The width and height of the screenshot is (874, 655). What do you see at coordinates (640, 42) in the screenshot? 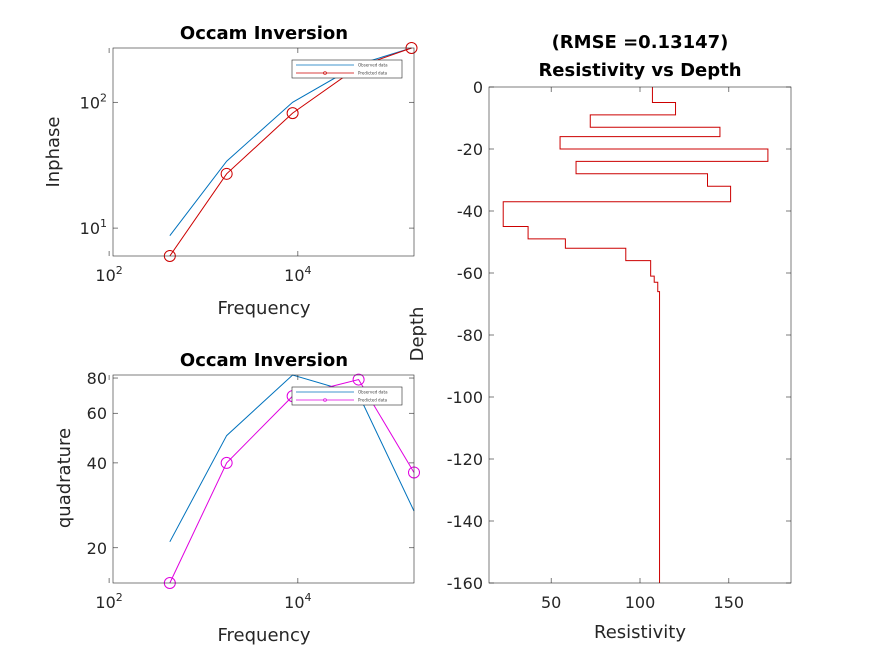
I see `resistivity-plot-title-line-1: (RMSE =0.13147)` at bounding box center [640, 42].